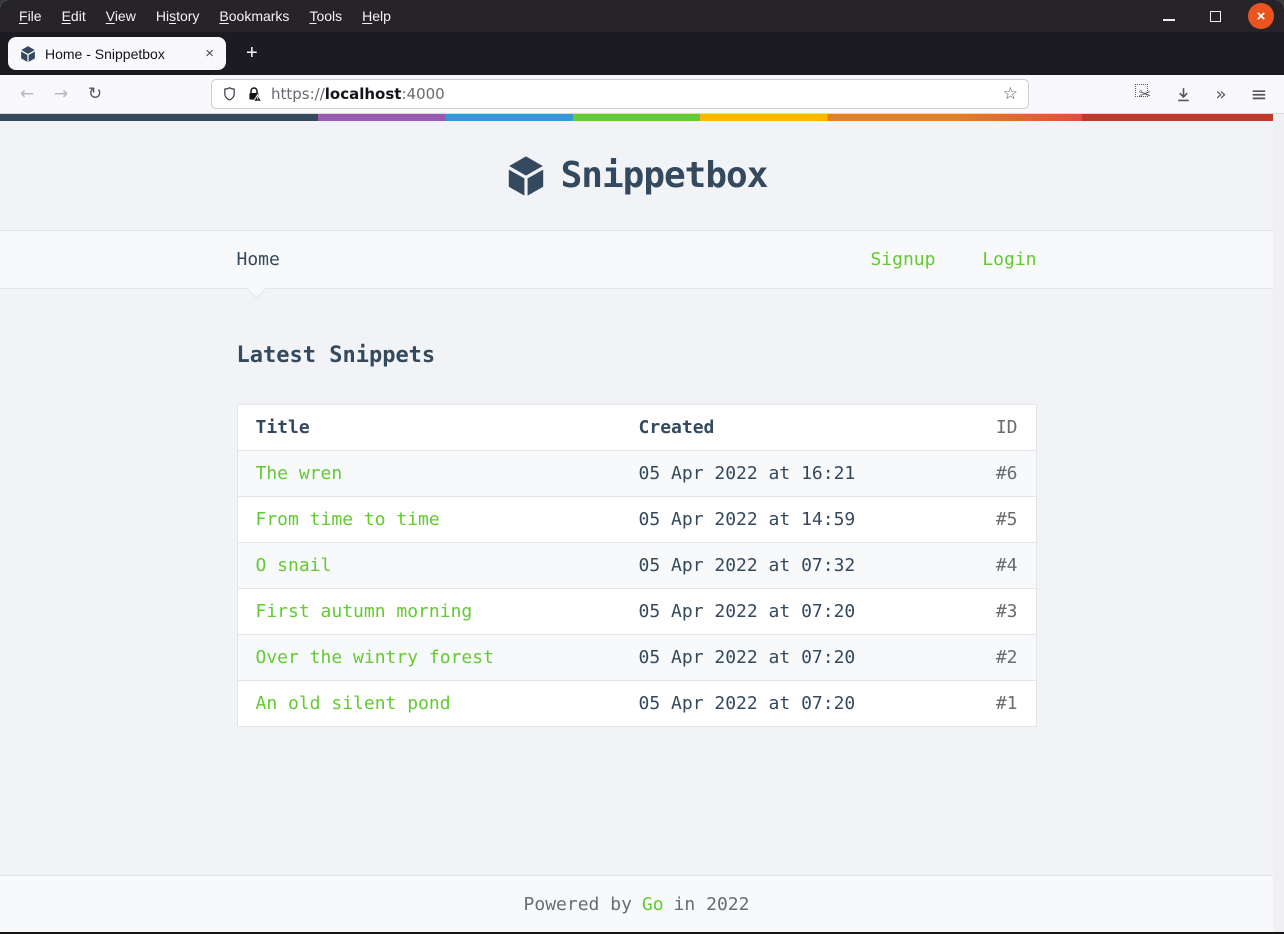 Image resolution: width=1284 pixels, height=934 pixels. What do you see at coordinates (642, 16) in the screenshot?
I see `menubar: File Edit View History Bookmarks Tools Help ×` at bounding box center [642, 16].